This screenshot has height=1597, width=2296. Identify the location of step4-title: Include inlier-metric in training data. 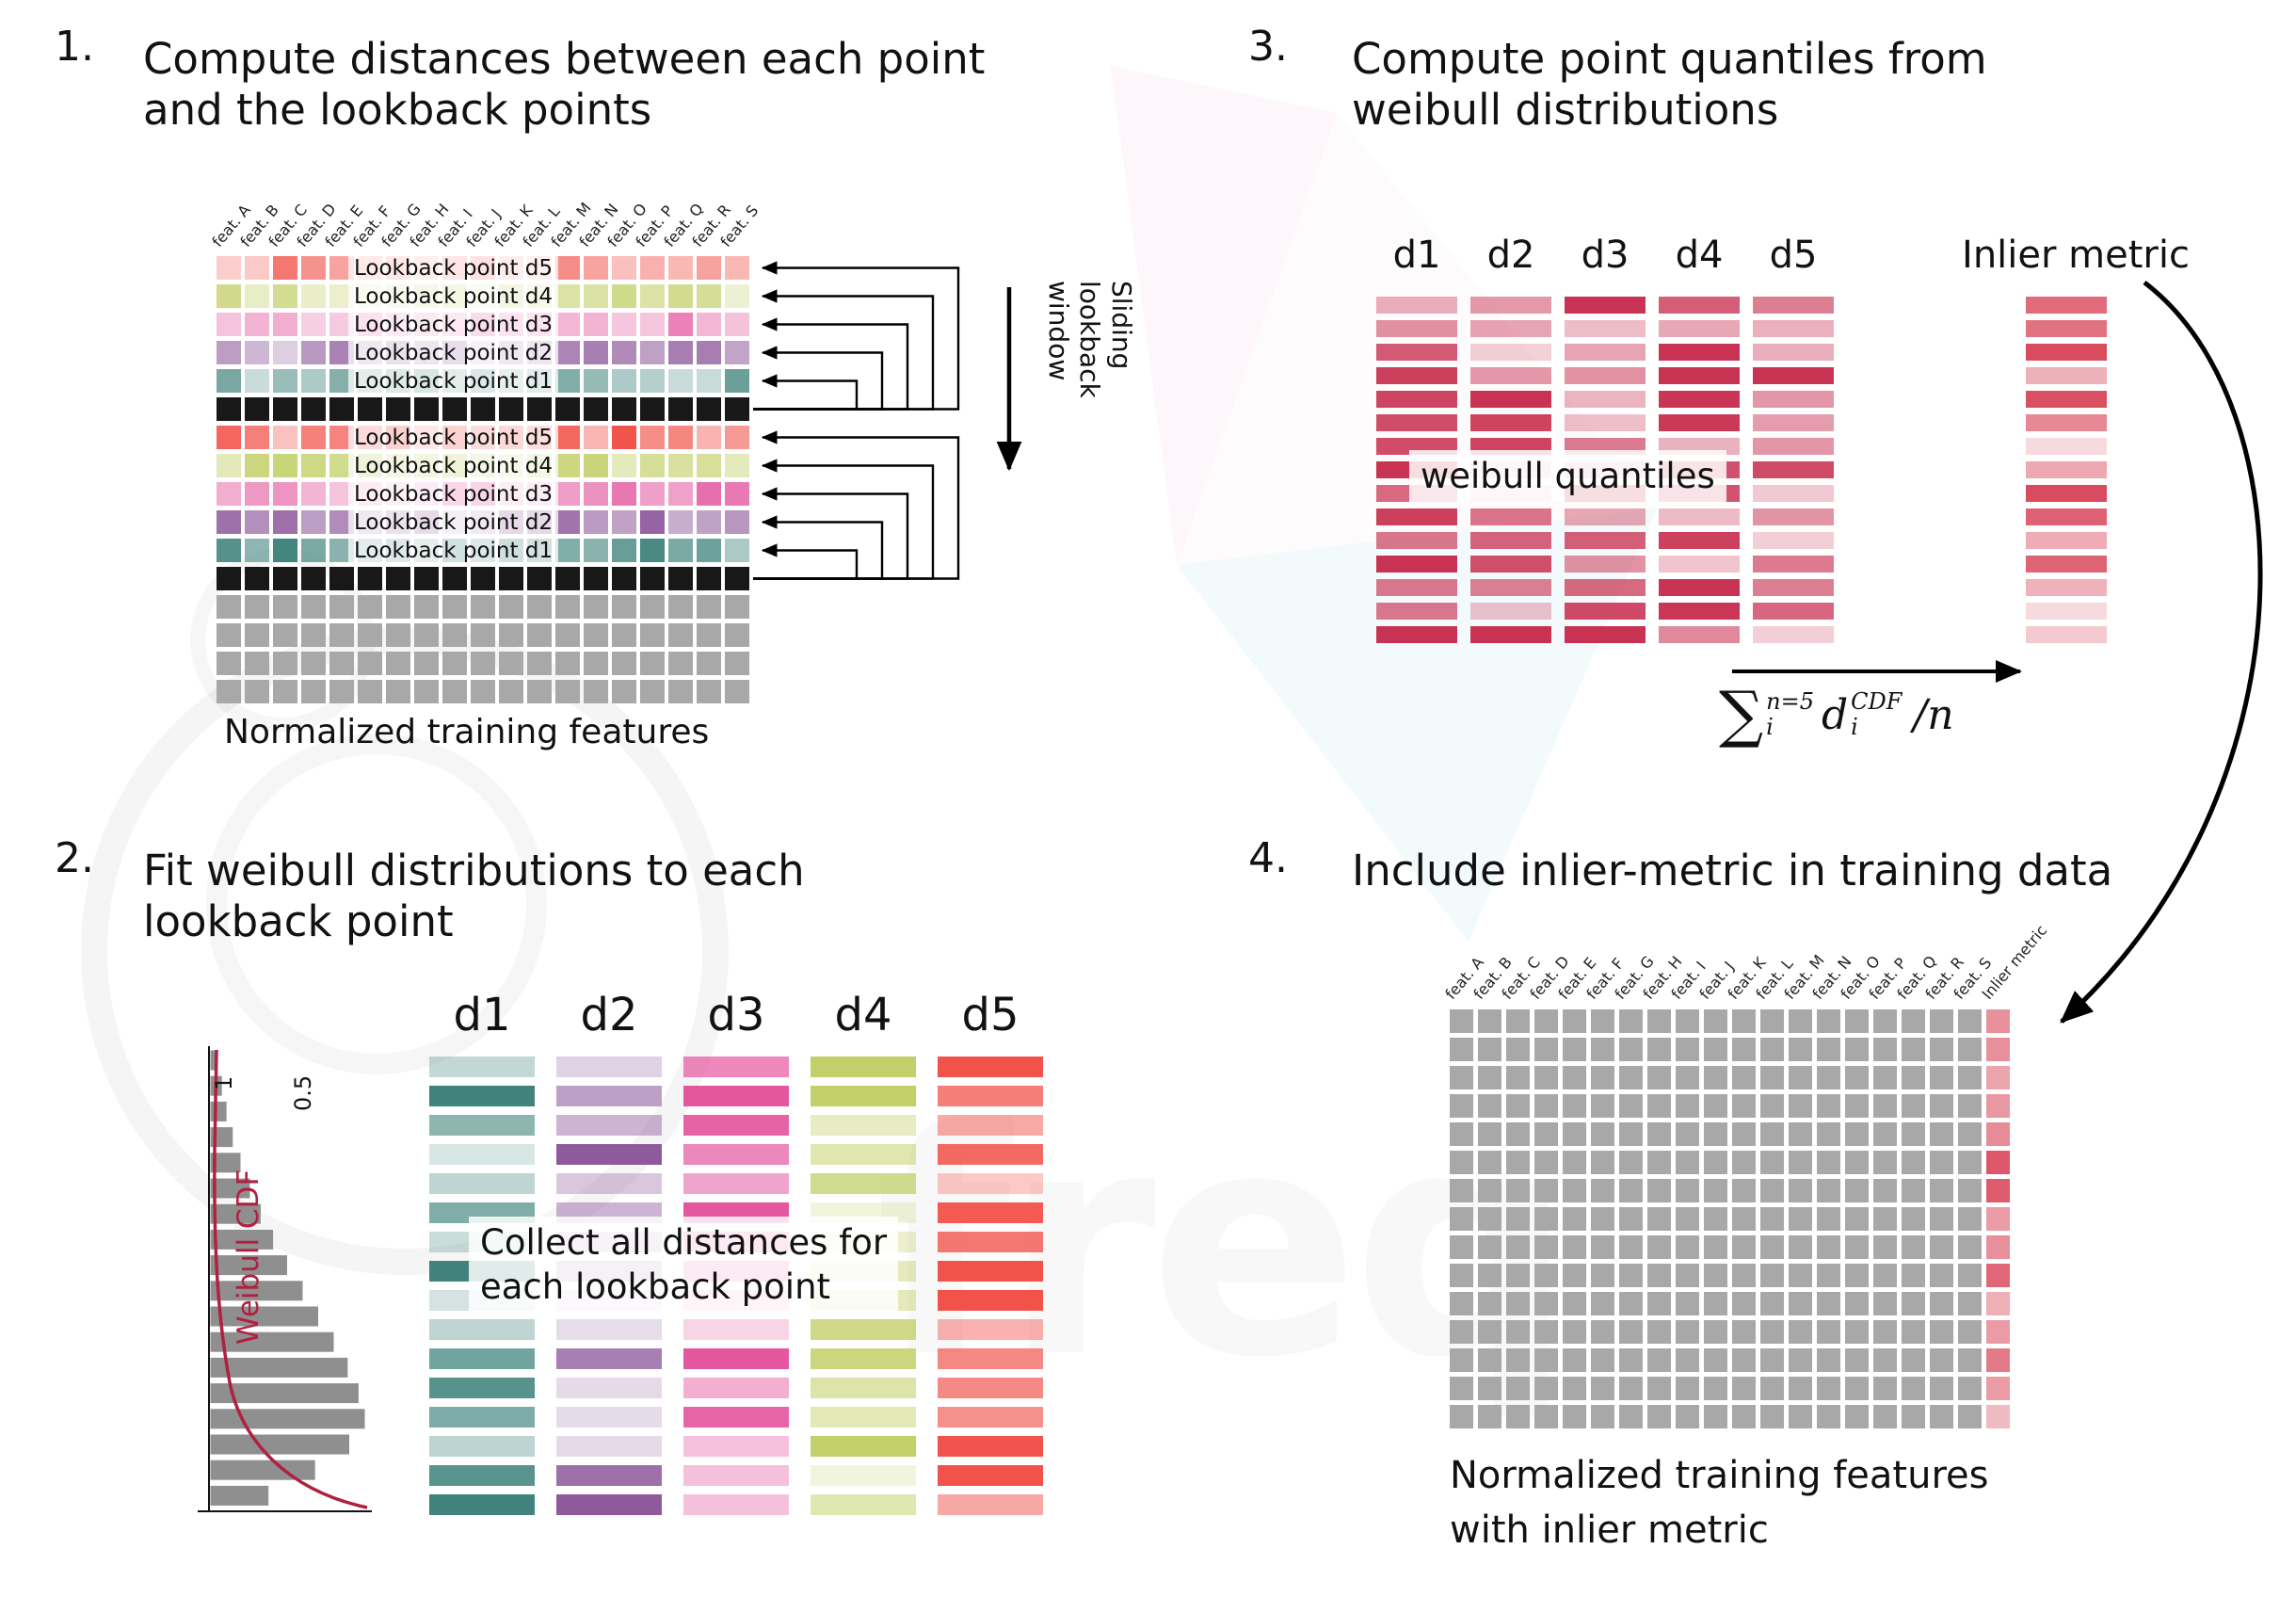
(1733, 870).